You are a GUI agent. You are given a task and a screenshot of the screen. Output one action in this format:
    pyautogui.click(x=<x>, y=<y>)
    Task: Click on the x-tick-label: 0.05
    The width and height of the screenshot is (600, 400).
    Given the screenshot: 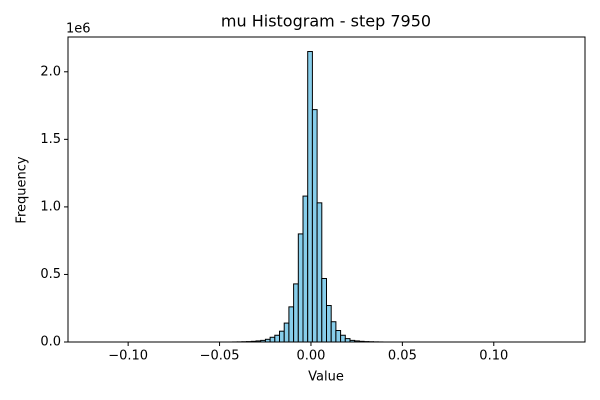 What is the action you would take?
    pyautogui.click(x=402, y=356)
    